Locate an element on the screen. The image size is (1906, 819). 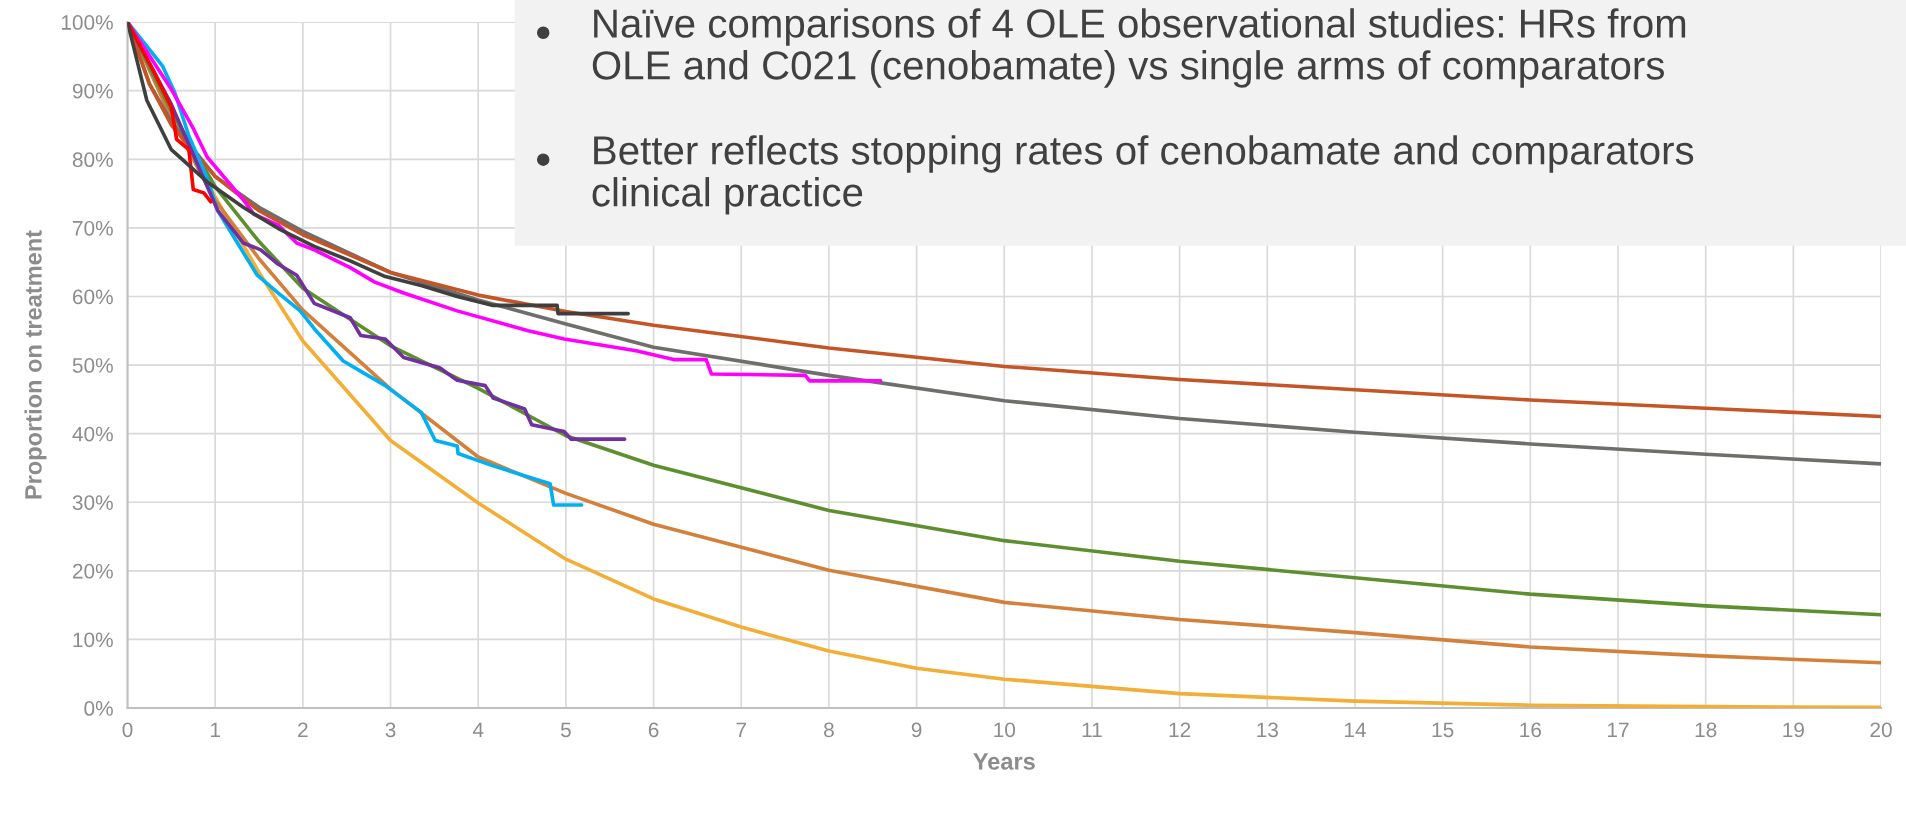
line-series is located at coordinates (170, 113).